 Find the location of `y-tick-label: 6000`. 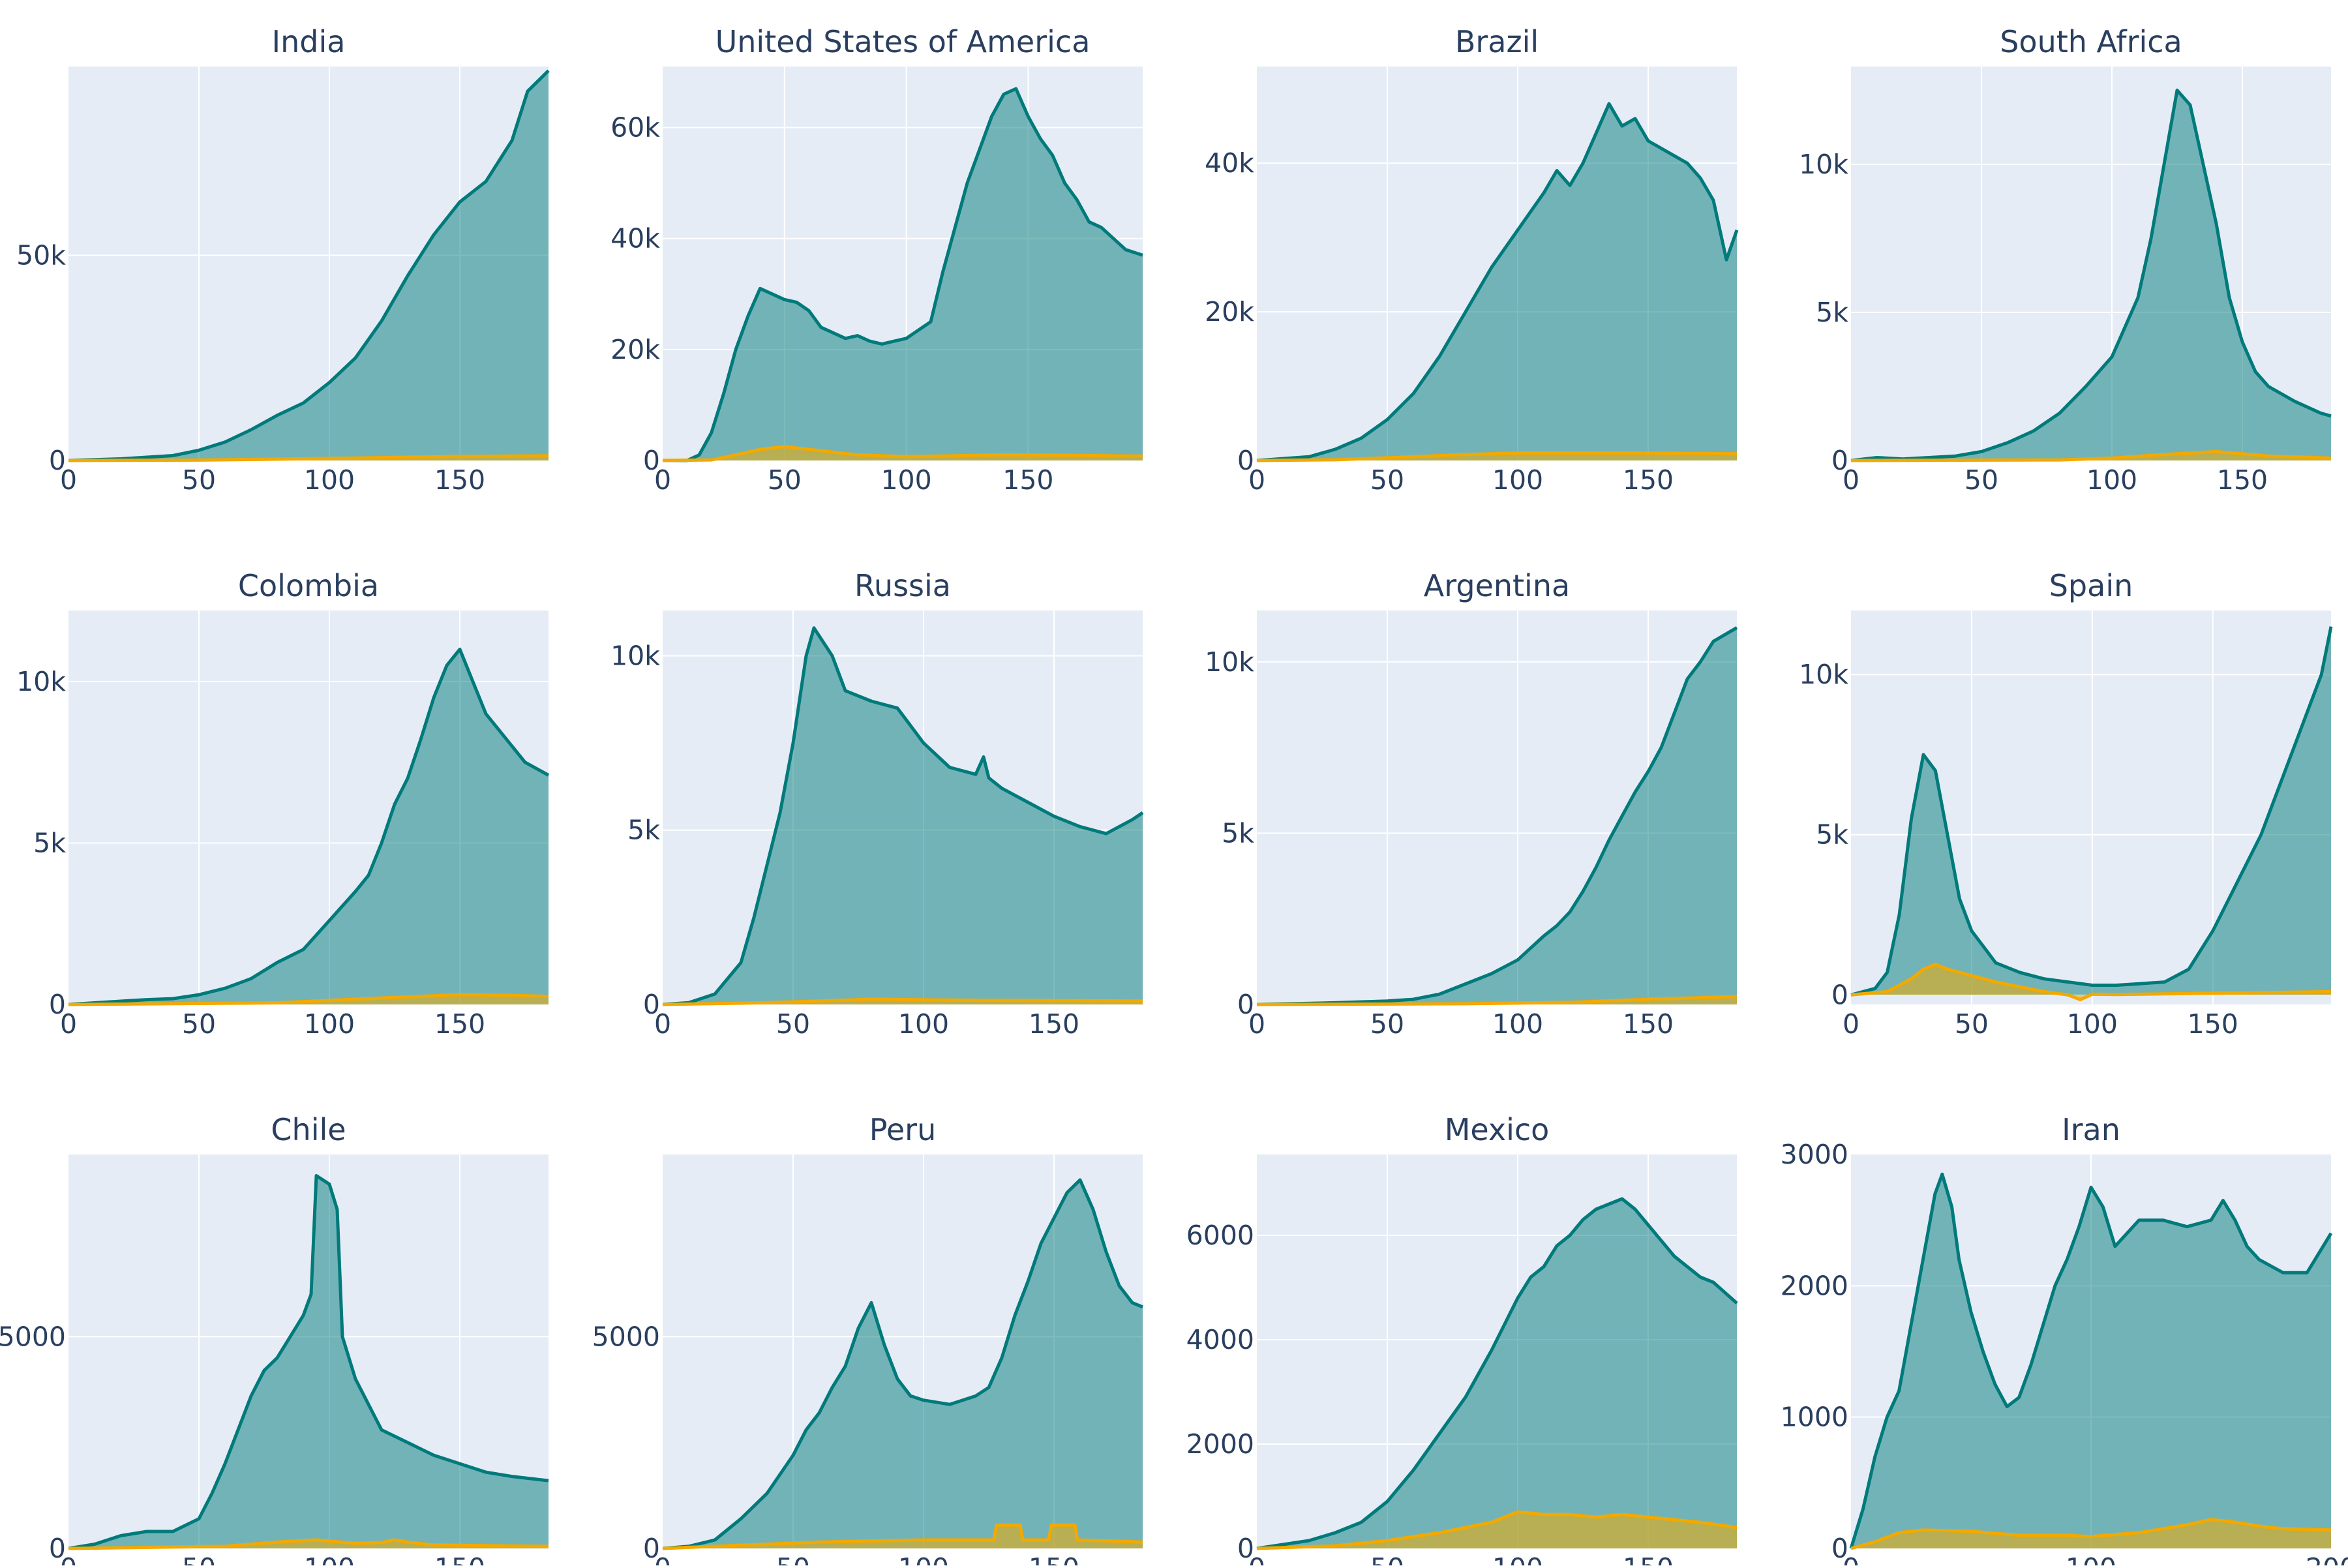

y-tick-label: 6000 is located at coordinates (1220, 1235).